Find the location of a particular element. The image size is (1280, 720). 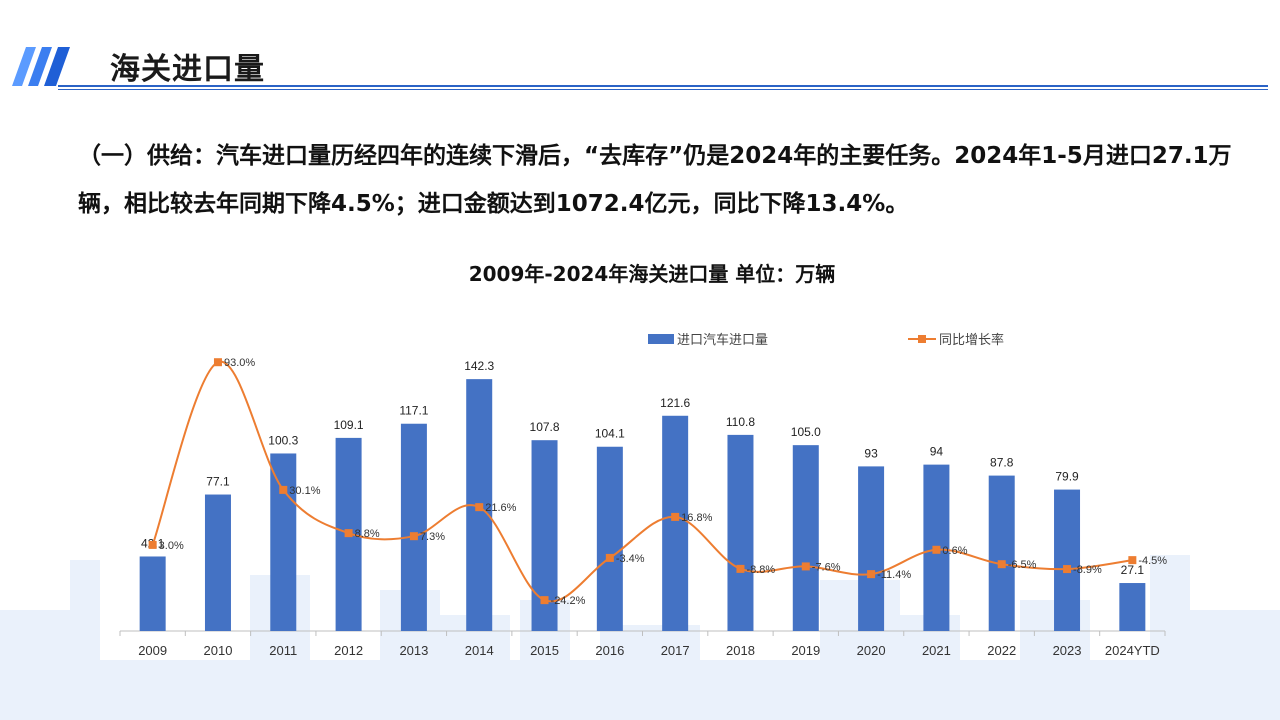

bar-2010 is located at coordinates (217, 562).